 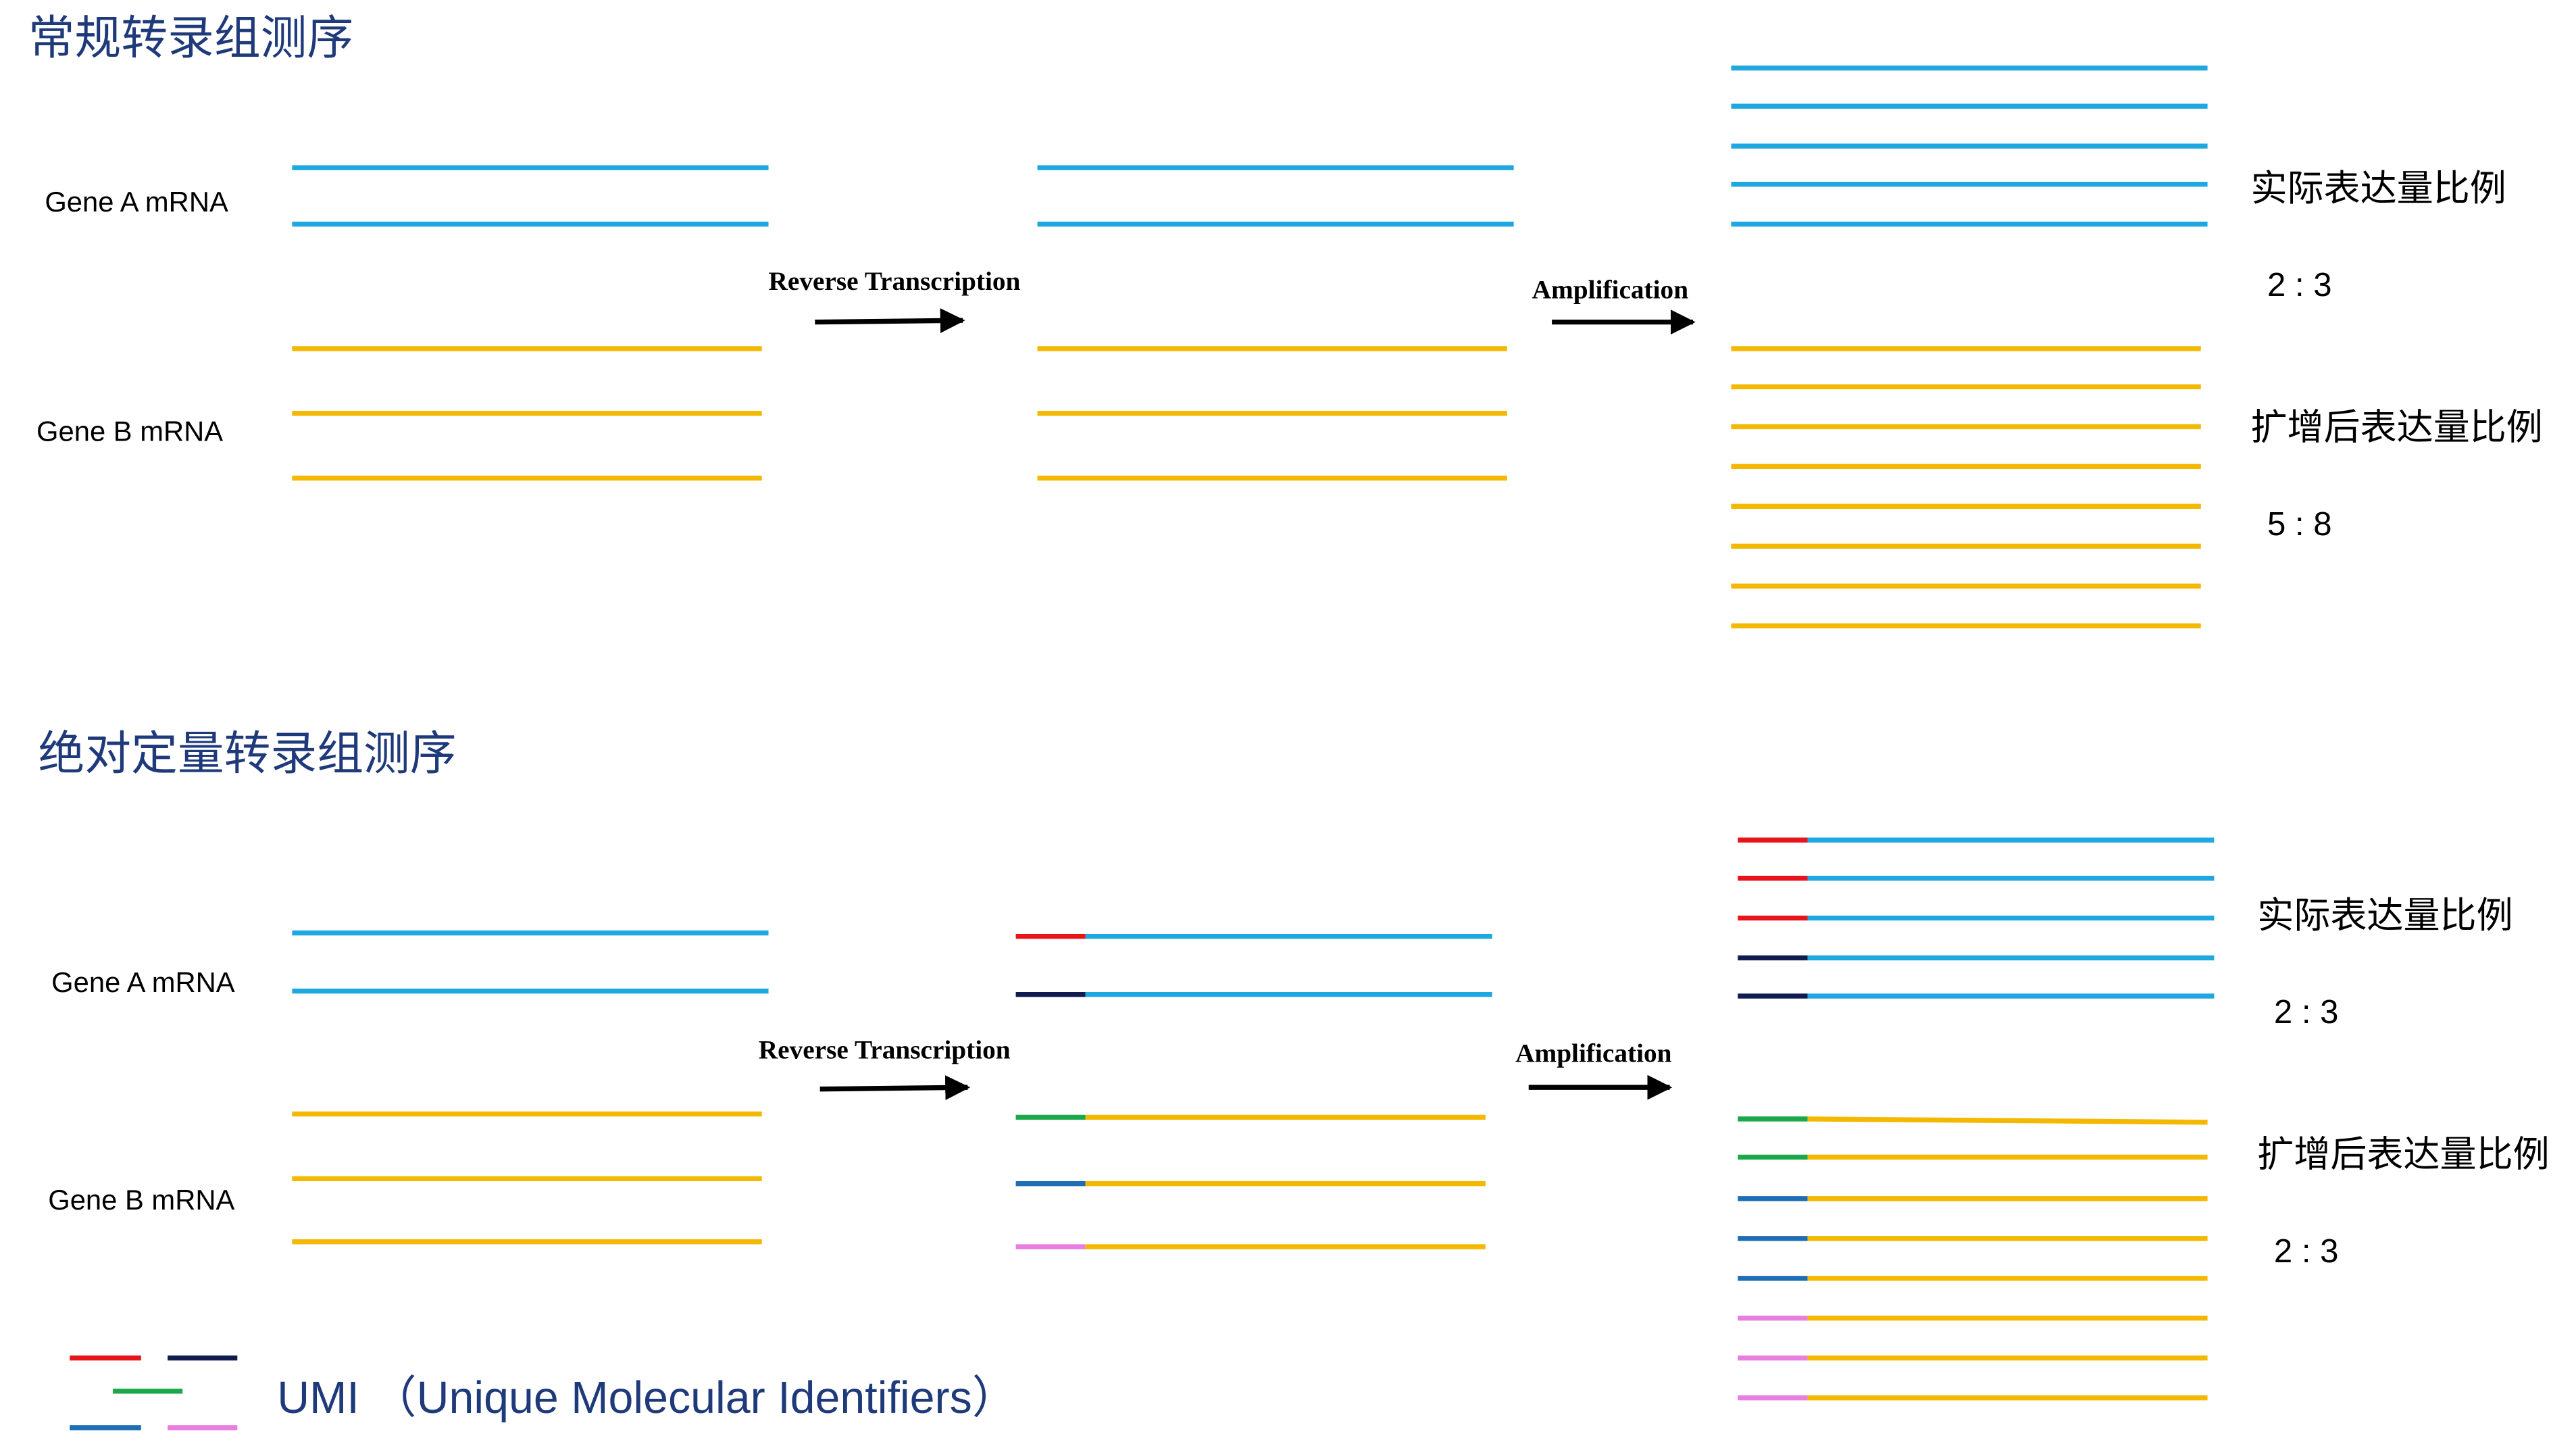 I want to click on section-title: 绝对定量转录组测序, so click(x=248, y=753).